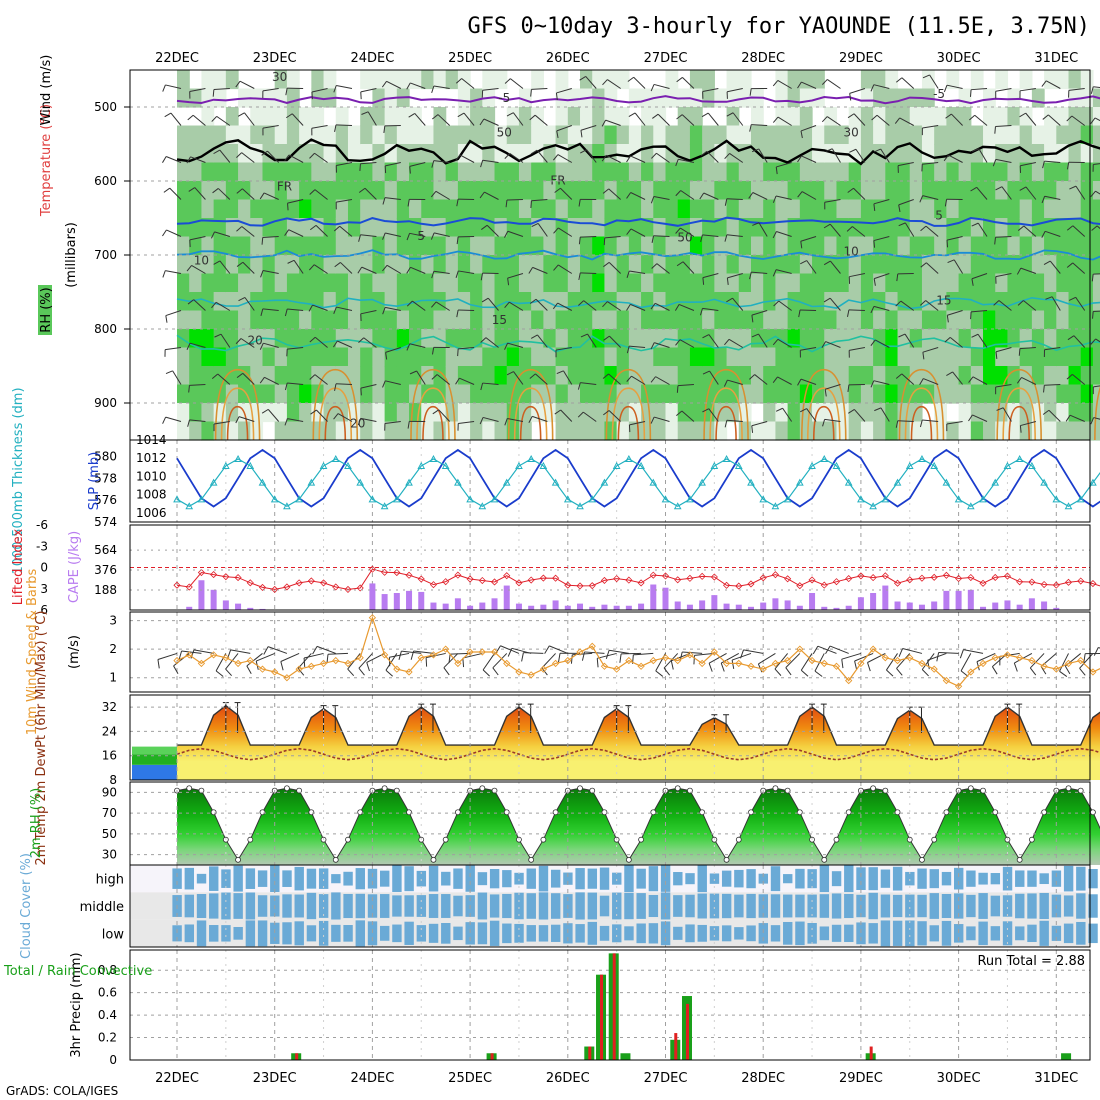  Describe the element at coordinates (107, 1015) in the screenshot. I see `y-tick-label: 0.4` at that location.